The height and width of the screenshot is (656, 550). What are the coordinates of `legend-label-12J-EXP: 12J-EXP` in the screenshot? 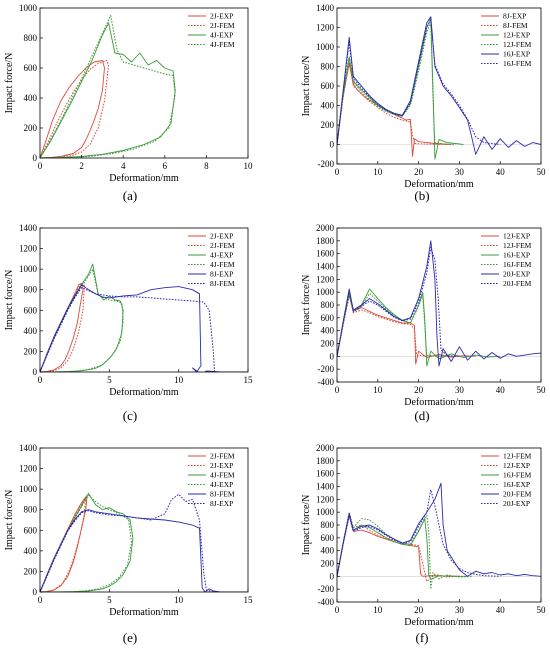 It's located at (516, 35).